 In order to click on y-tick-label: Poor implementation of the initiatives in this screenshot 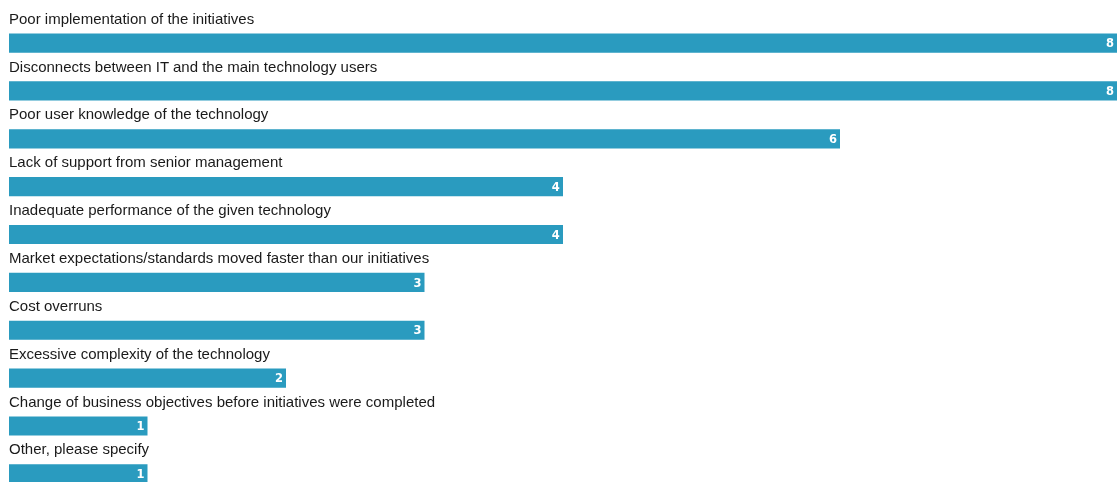, I will do `click(132, 18)`.